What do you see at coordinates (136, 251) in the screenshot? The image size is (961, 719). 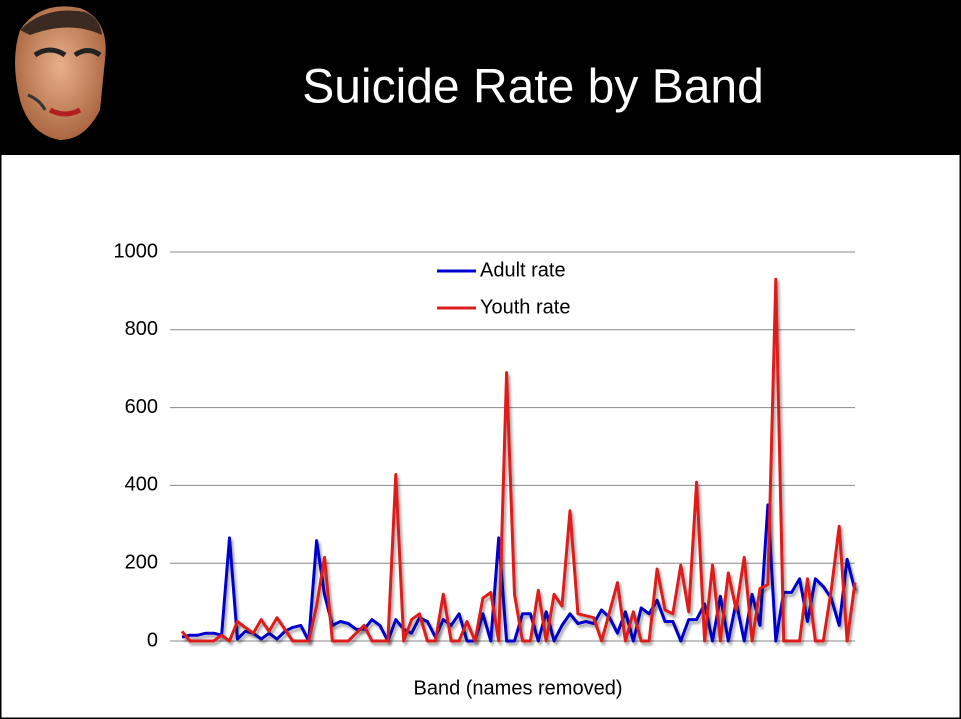 I see `y-tick-label: 1000` at bounding box center [136, 251].